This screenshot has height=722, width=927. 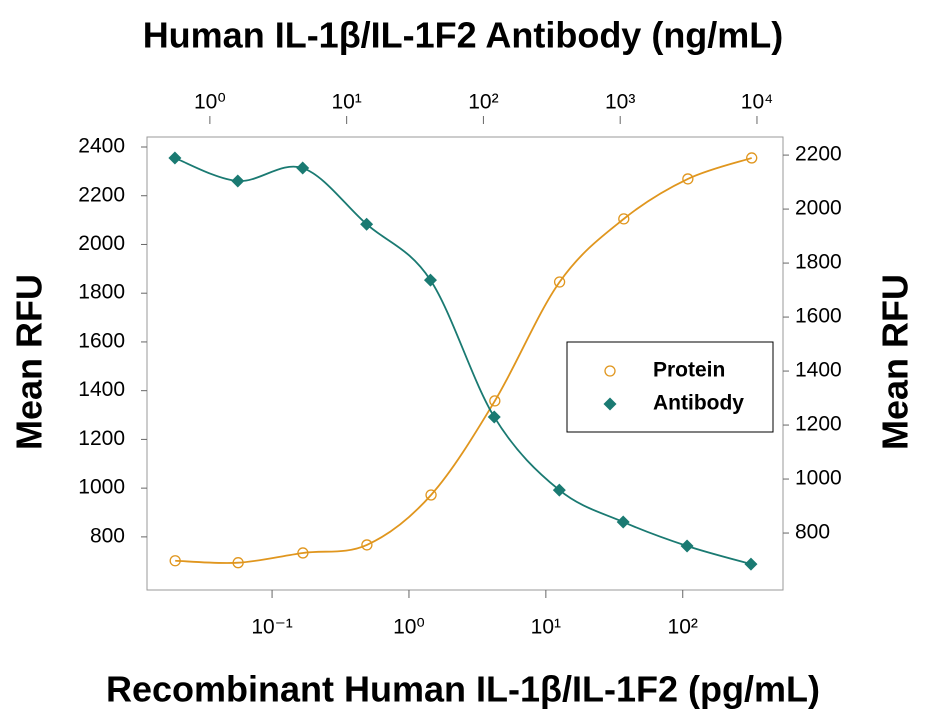 I want to click on y2-tick-label: 1600, so click(x=818, y=316).